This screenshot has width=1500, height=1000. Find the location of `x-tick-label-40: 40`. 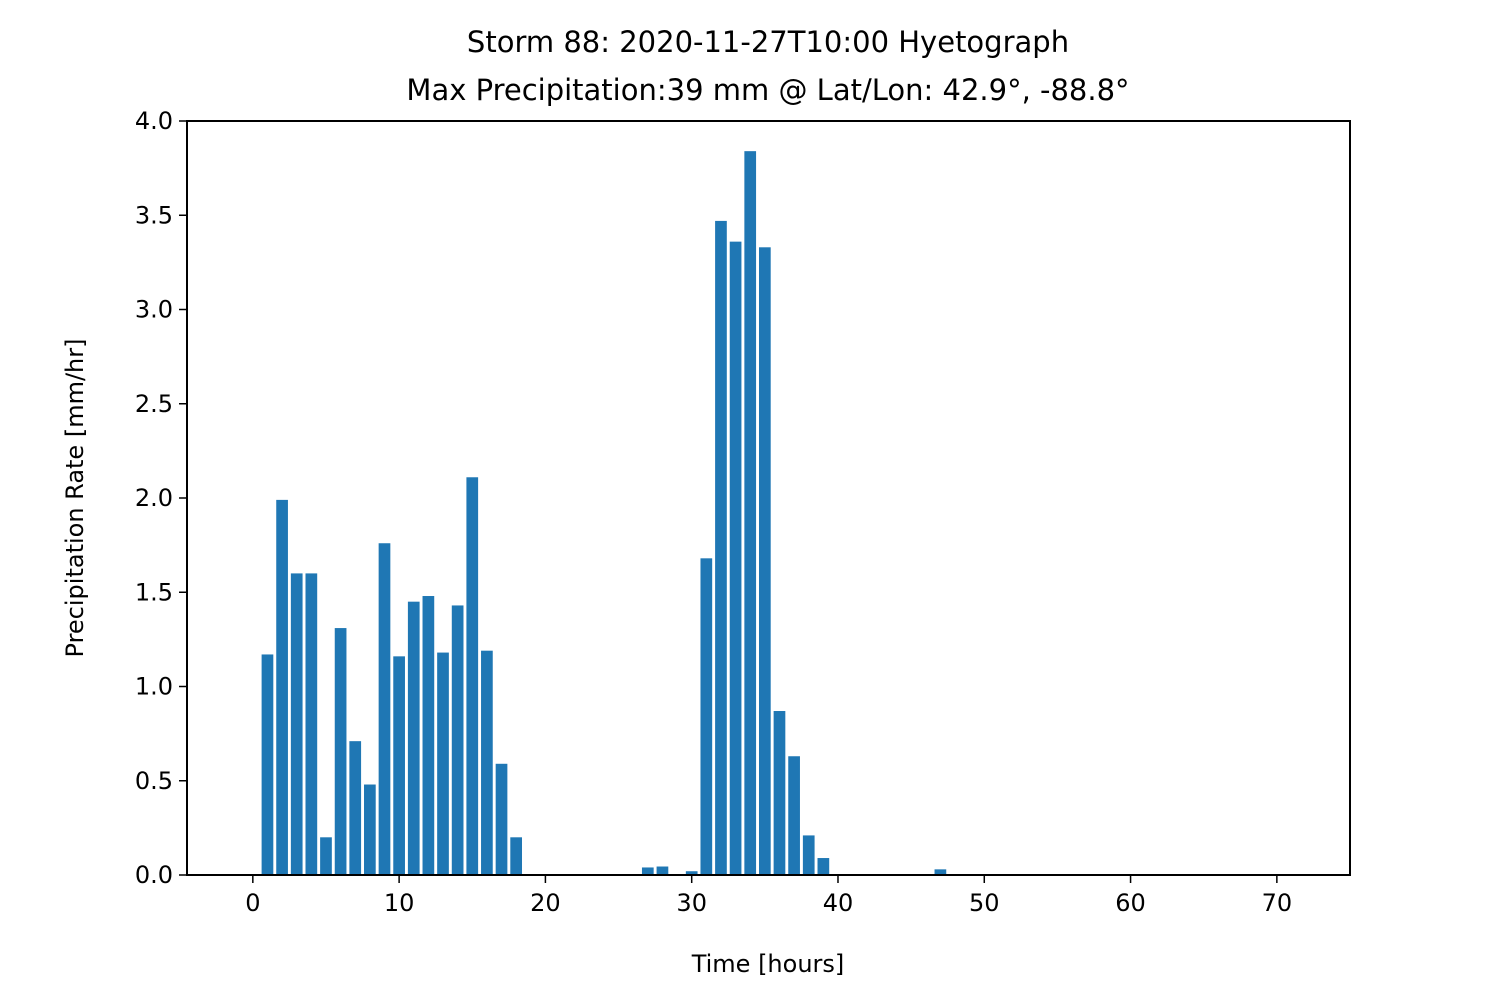

x-tick-label-40: 40 is located at coordinates (838, 903).